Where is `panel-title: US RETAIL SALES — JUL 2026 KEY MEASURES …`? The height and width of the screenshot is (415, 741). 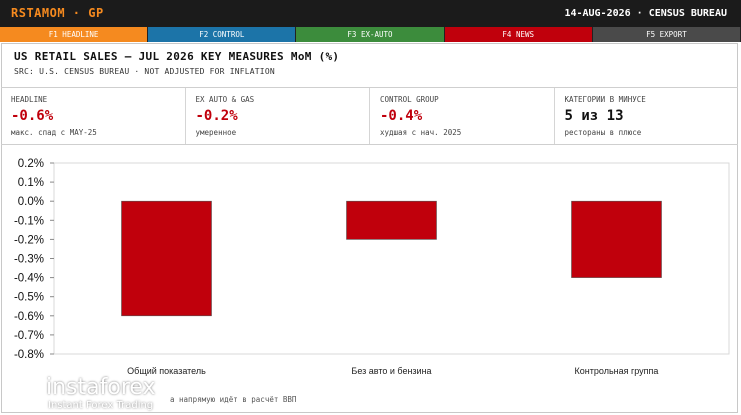
panel-title: US RETAIL SALES — JUL 2026 KEY MEASURES … is located at coordinates (177, 56).